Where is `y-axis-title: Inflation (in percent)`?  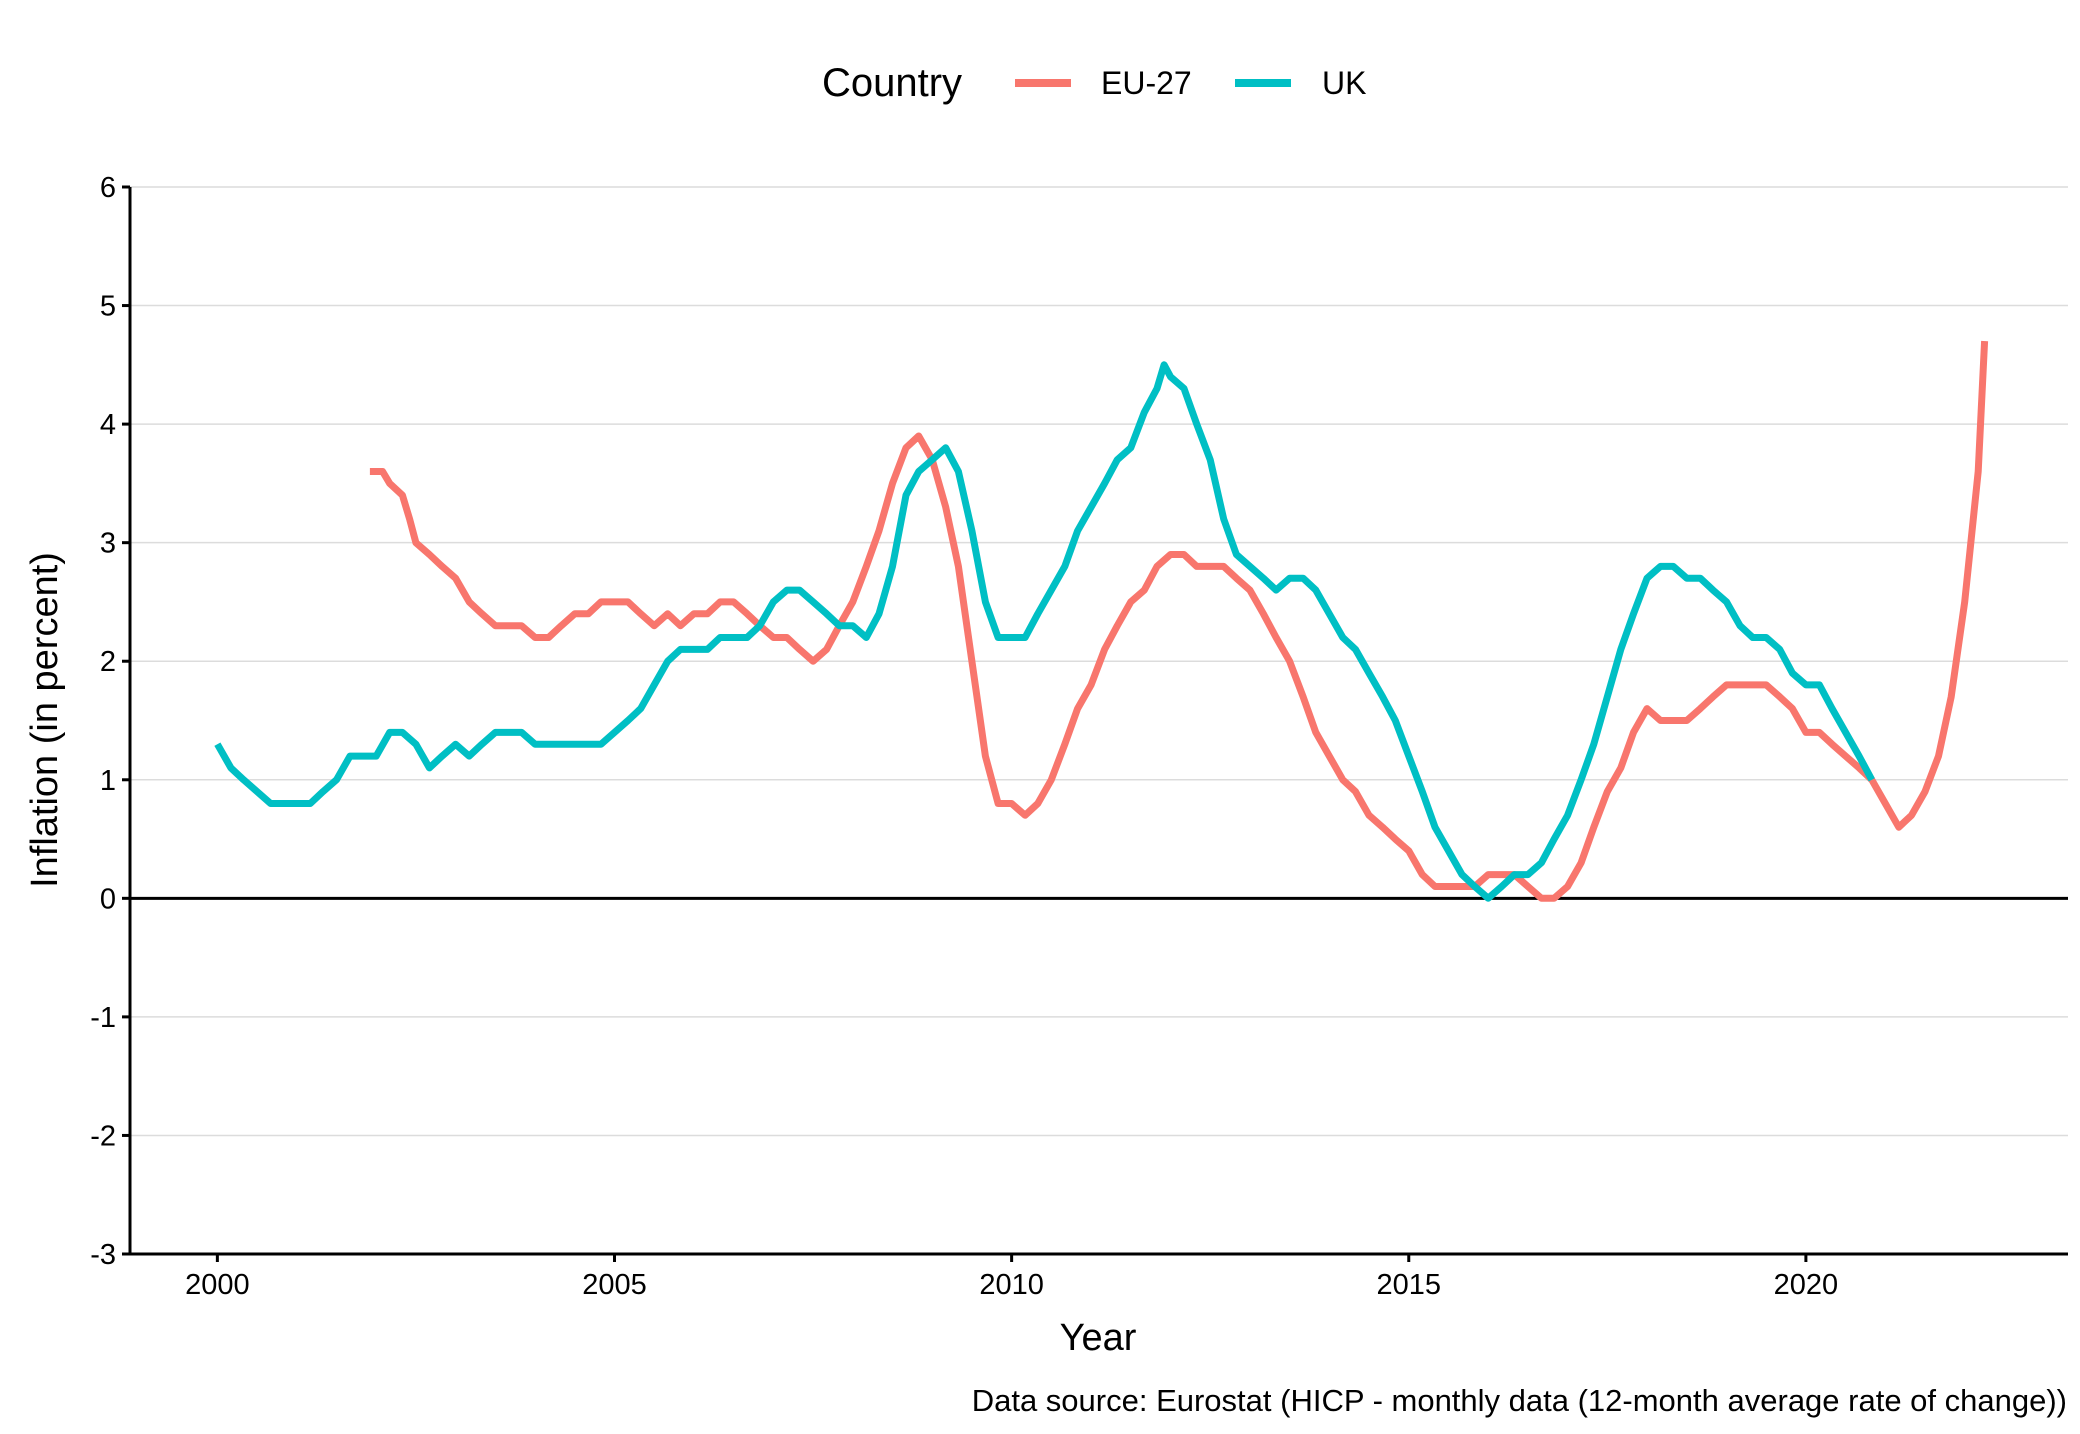
y-axis-title: Inflation (in percent) is located at coordinates (45, 720).